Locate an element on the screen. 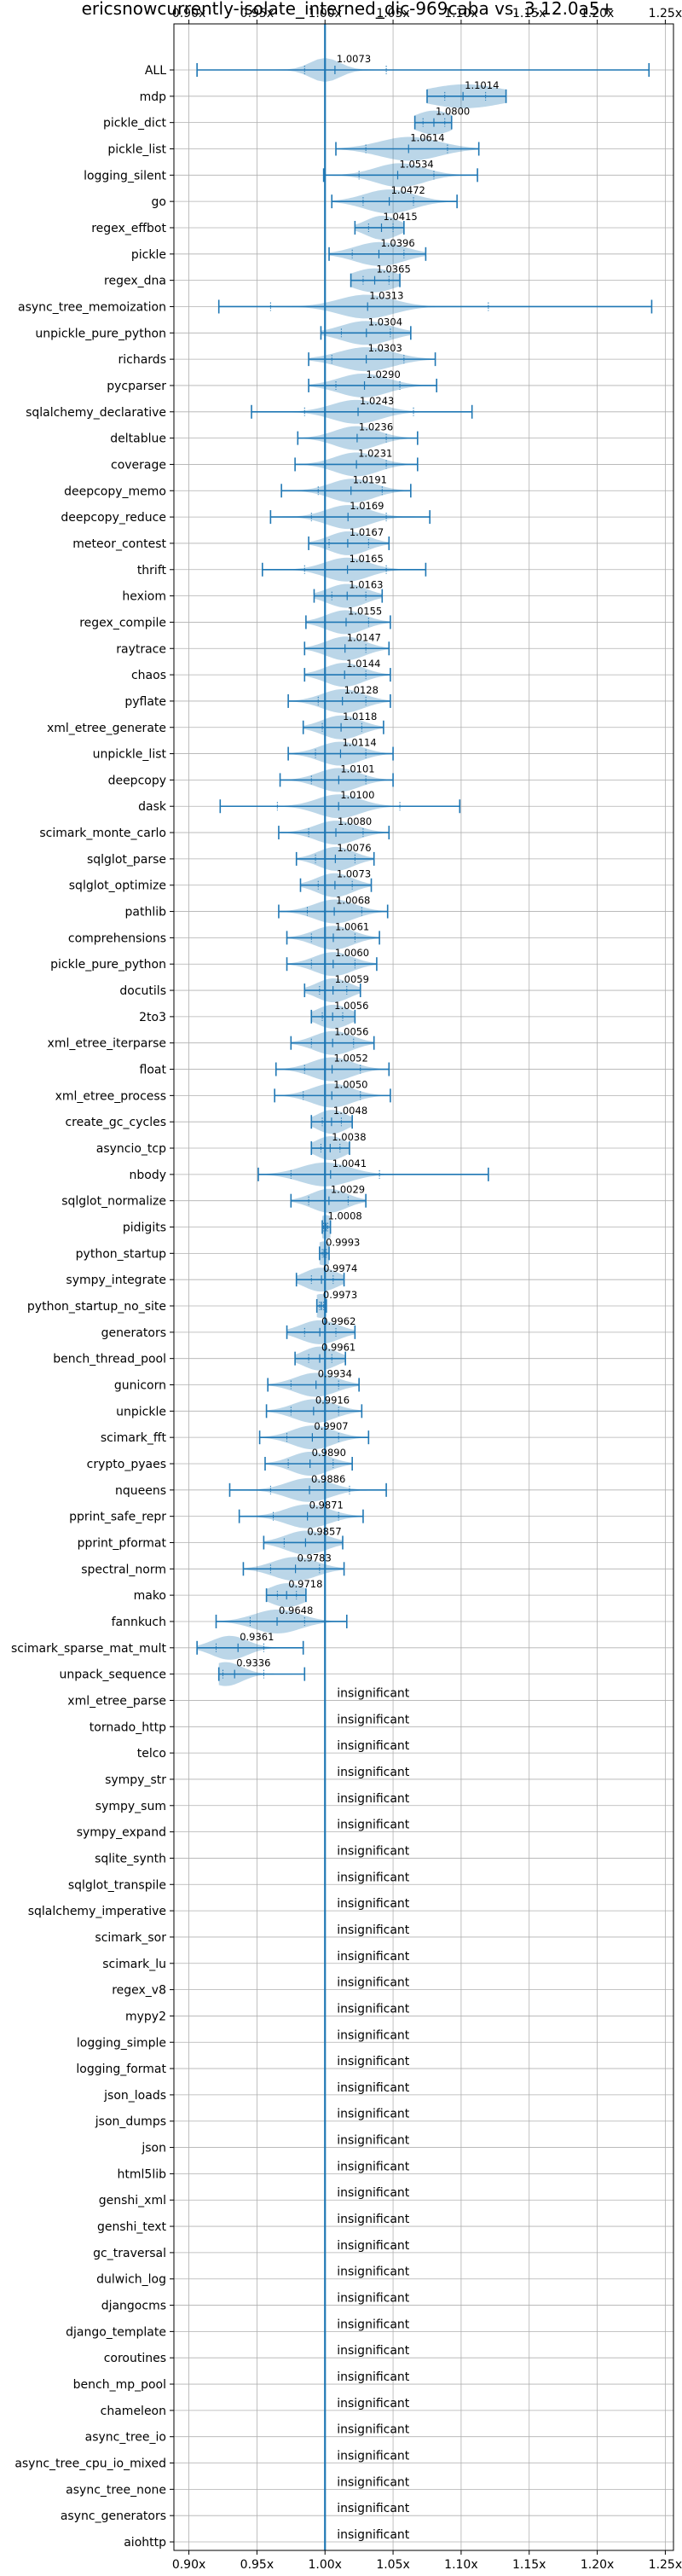 The height and width of the screenshot is (2576, 682). x-tick-label-bottom: 1.20x is located at coordinates (597, 2565).